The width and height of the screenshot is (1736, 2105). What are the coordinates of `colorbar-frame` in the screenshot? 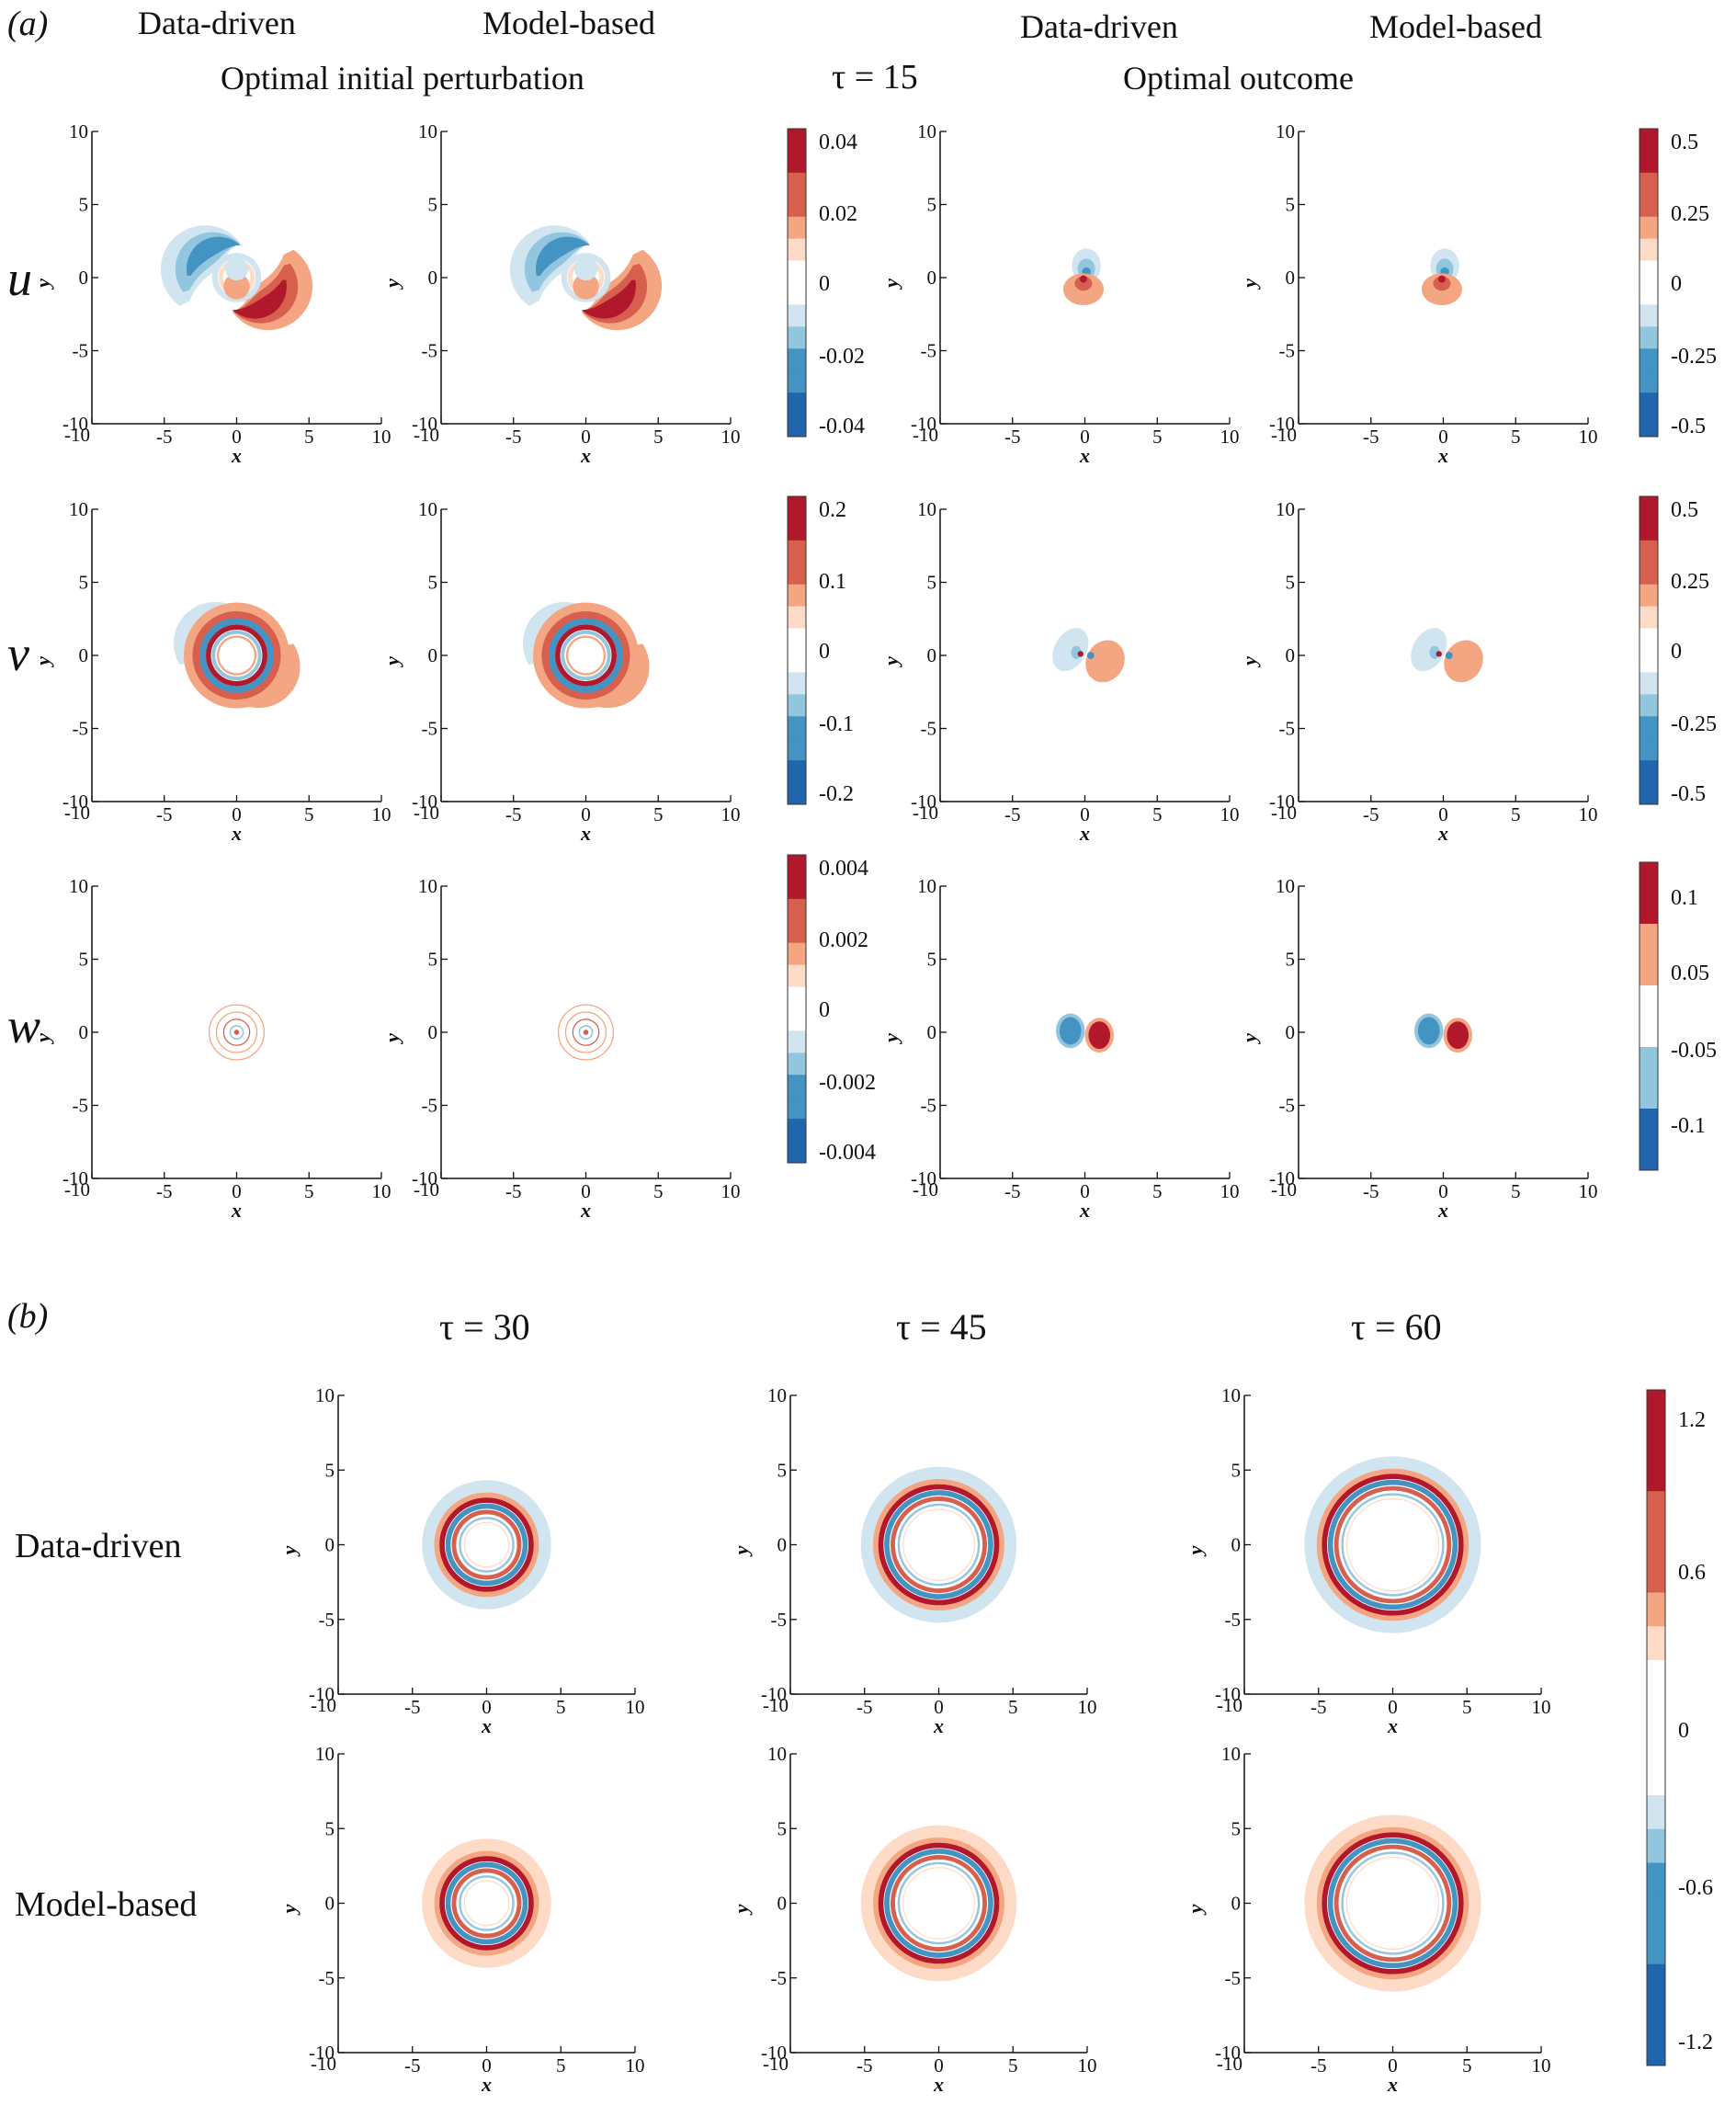 It's located at (797, 1009).